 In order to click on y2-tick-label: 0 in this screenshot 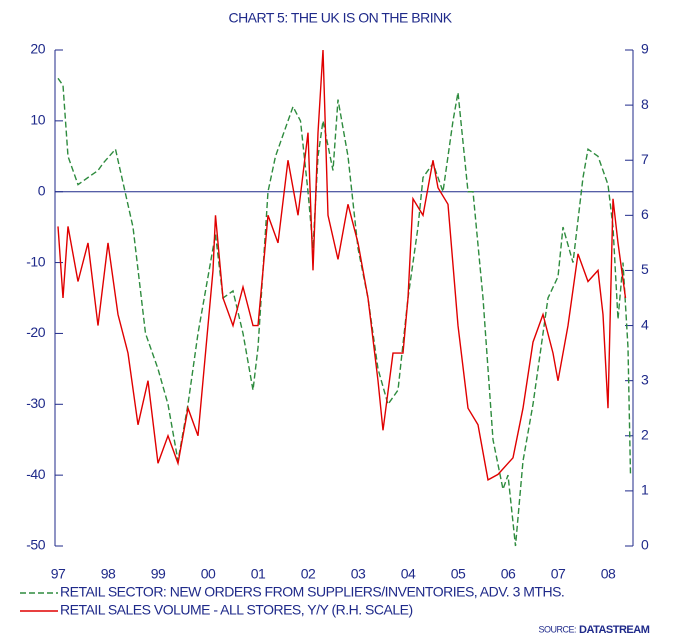, I will do `click(645, 545)`.